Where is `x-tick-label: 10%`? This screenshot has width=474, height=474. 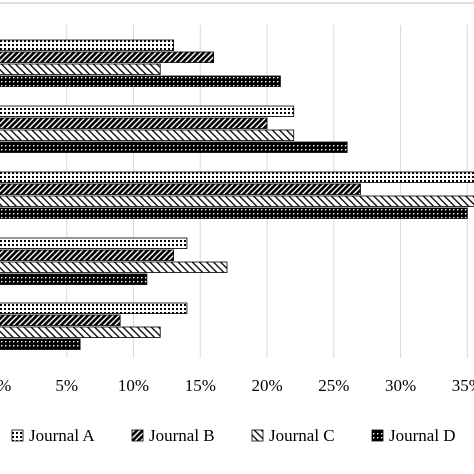 x-tick-label: 10% is located at coordinates (133, 385).